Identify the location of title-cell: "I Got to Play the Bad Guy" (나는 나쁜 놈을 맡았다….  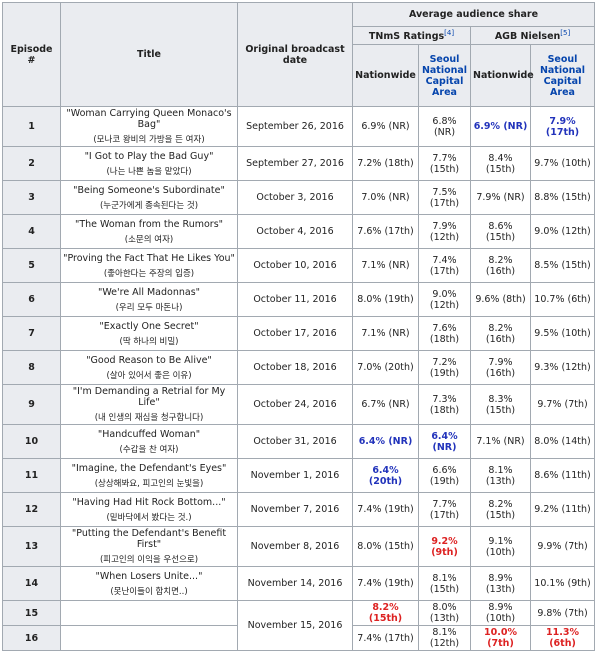
(149, 163).